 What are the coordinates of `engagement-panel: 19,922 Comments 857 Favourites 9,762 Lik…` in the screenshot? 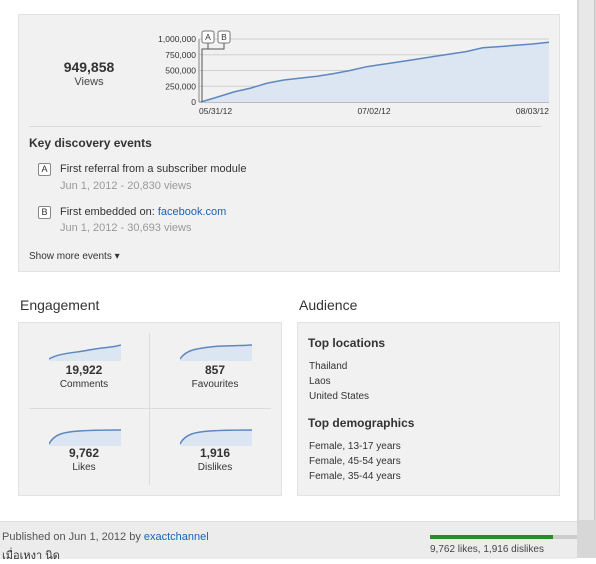 It's located at (150, 409).